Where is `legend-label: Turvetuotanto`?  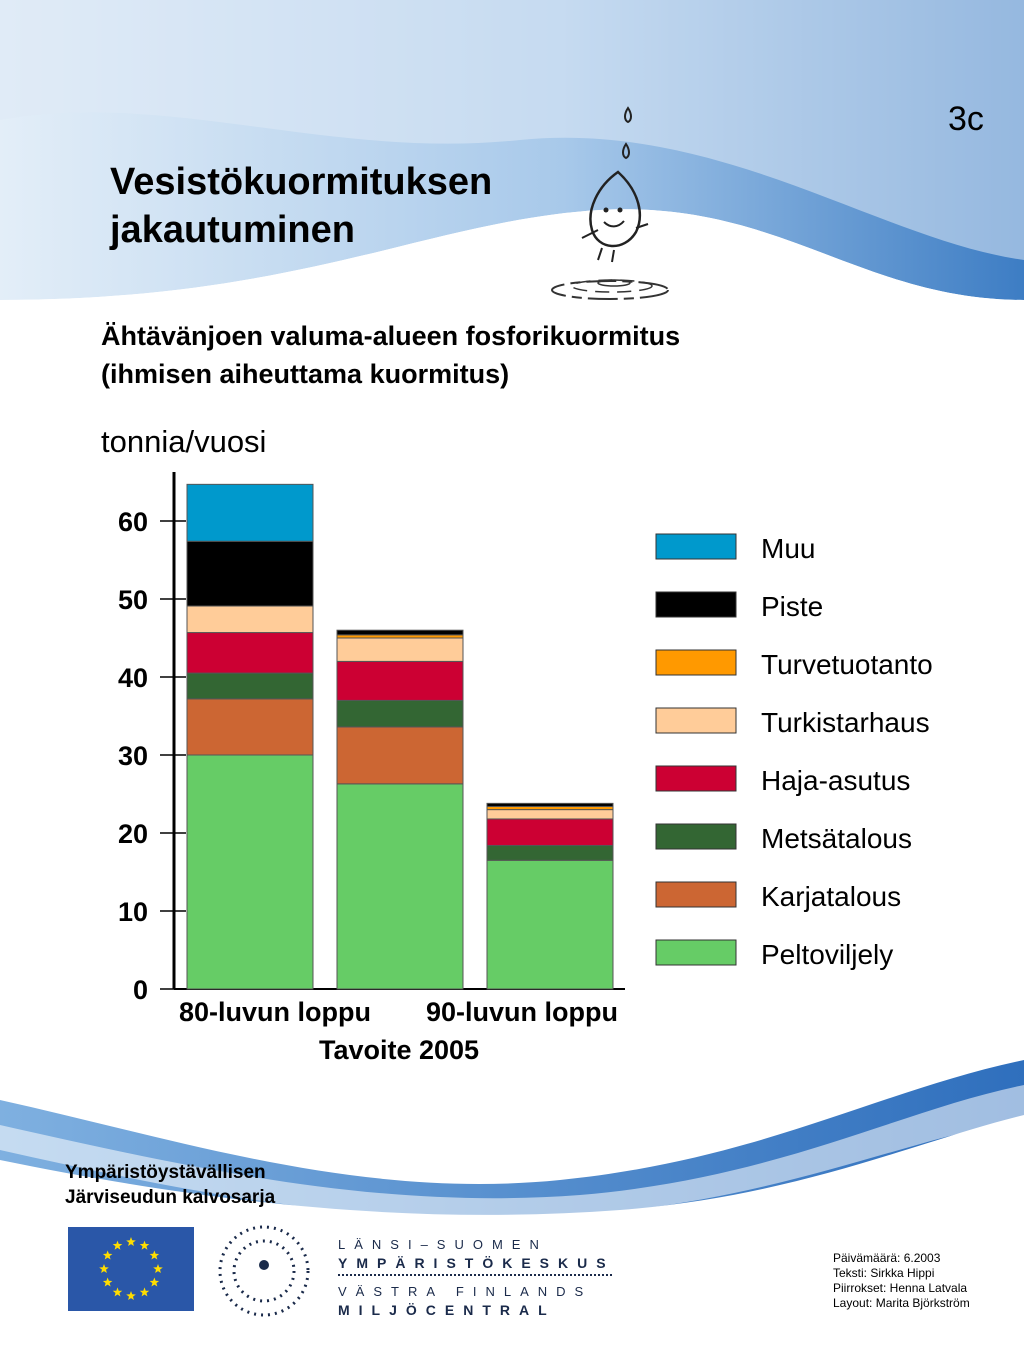 legend-label: Turvetuotanto is located at coordinates (847, 664).